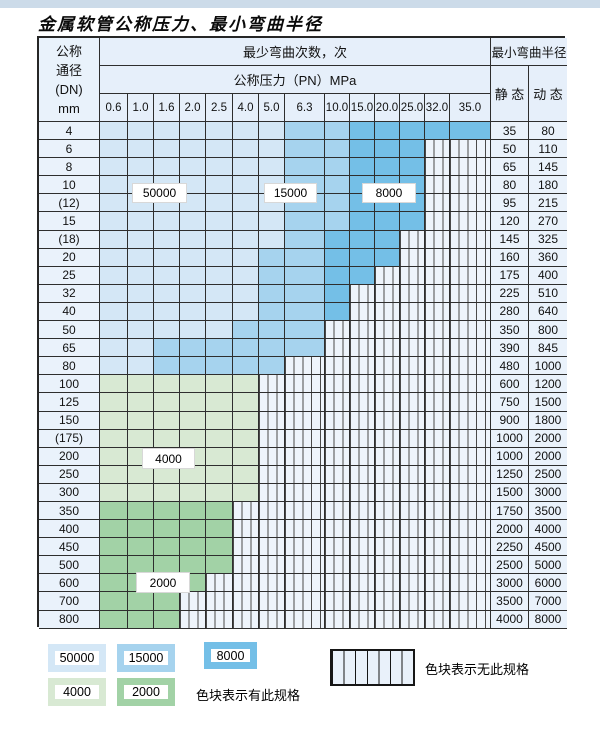 The width and height of the screenshot is (600, 743). I want to click on pressure-tick-25.0: 25.0, so click(412, 108).